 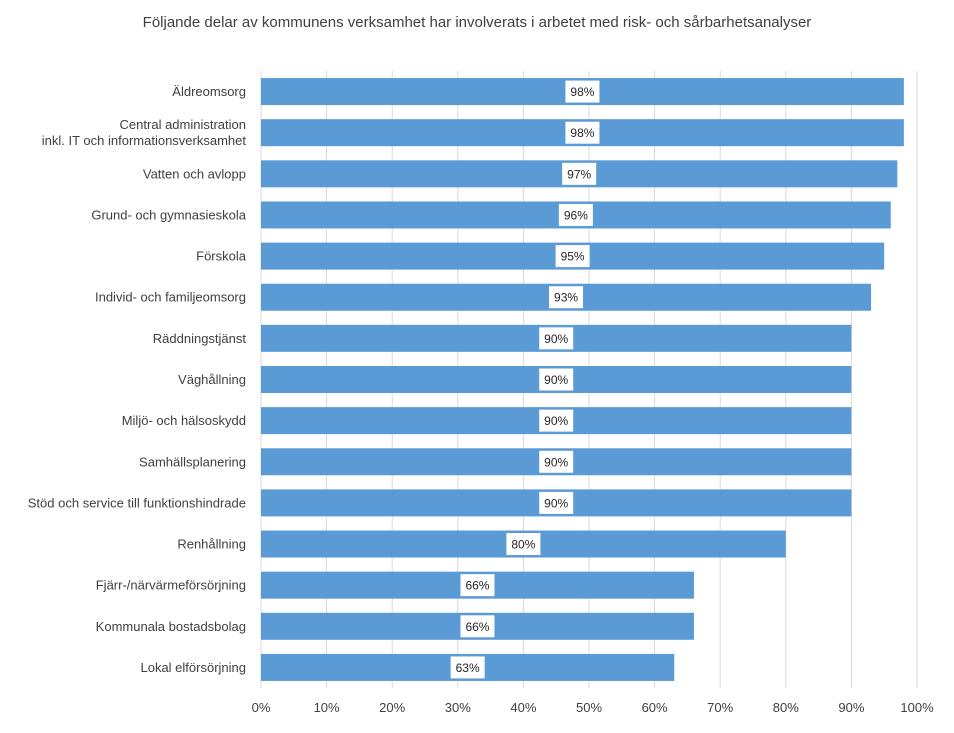 What do you see at coordinates (261, 707) in the screenshot?
I see `x-tick-label: 0%` at bounding box center [261, 707].